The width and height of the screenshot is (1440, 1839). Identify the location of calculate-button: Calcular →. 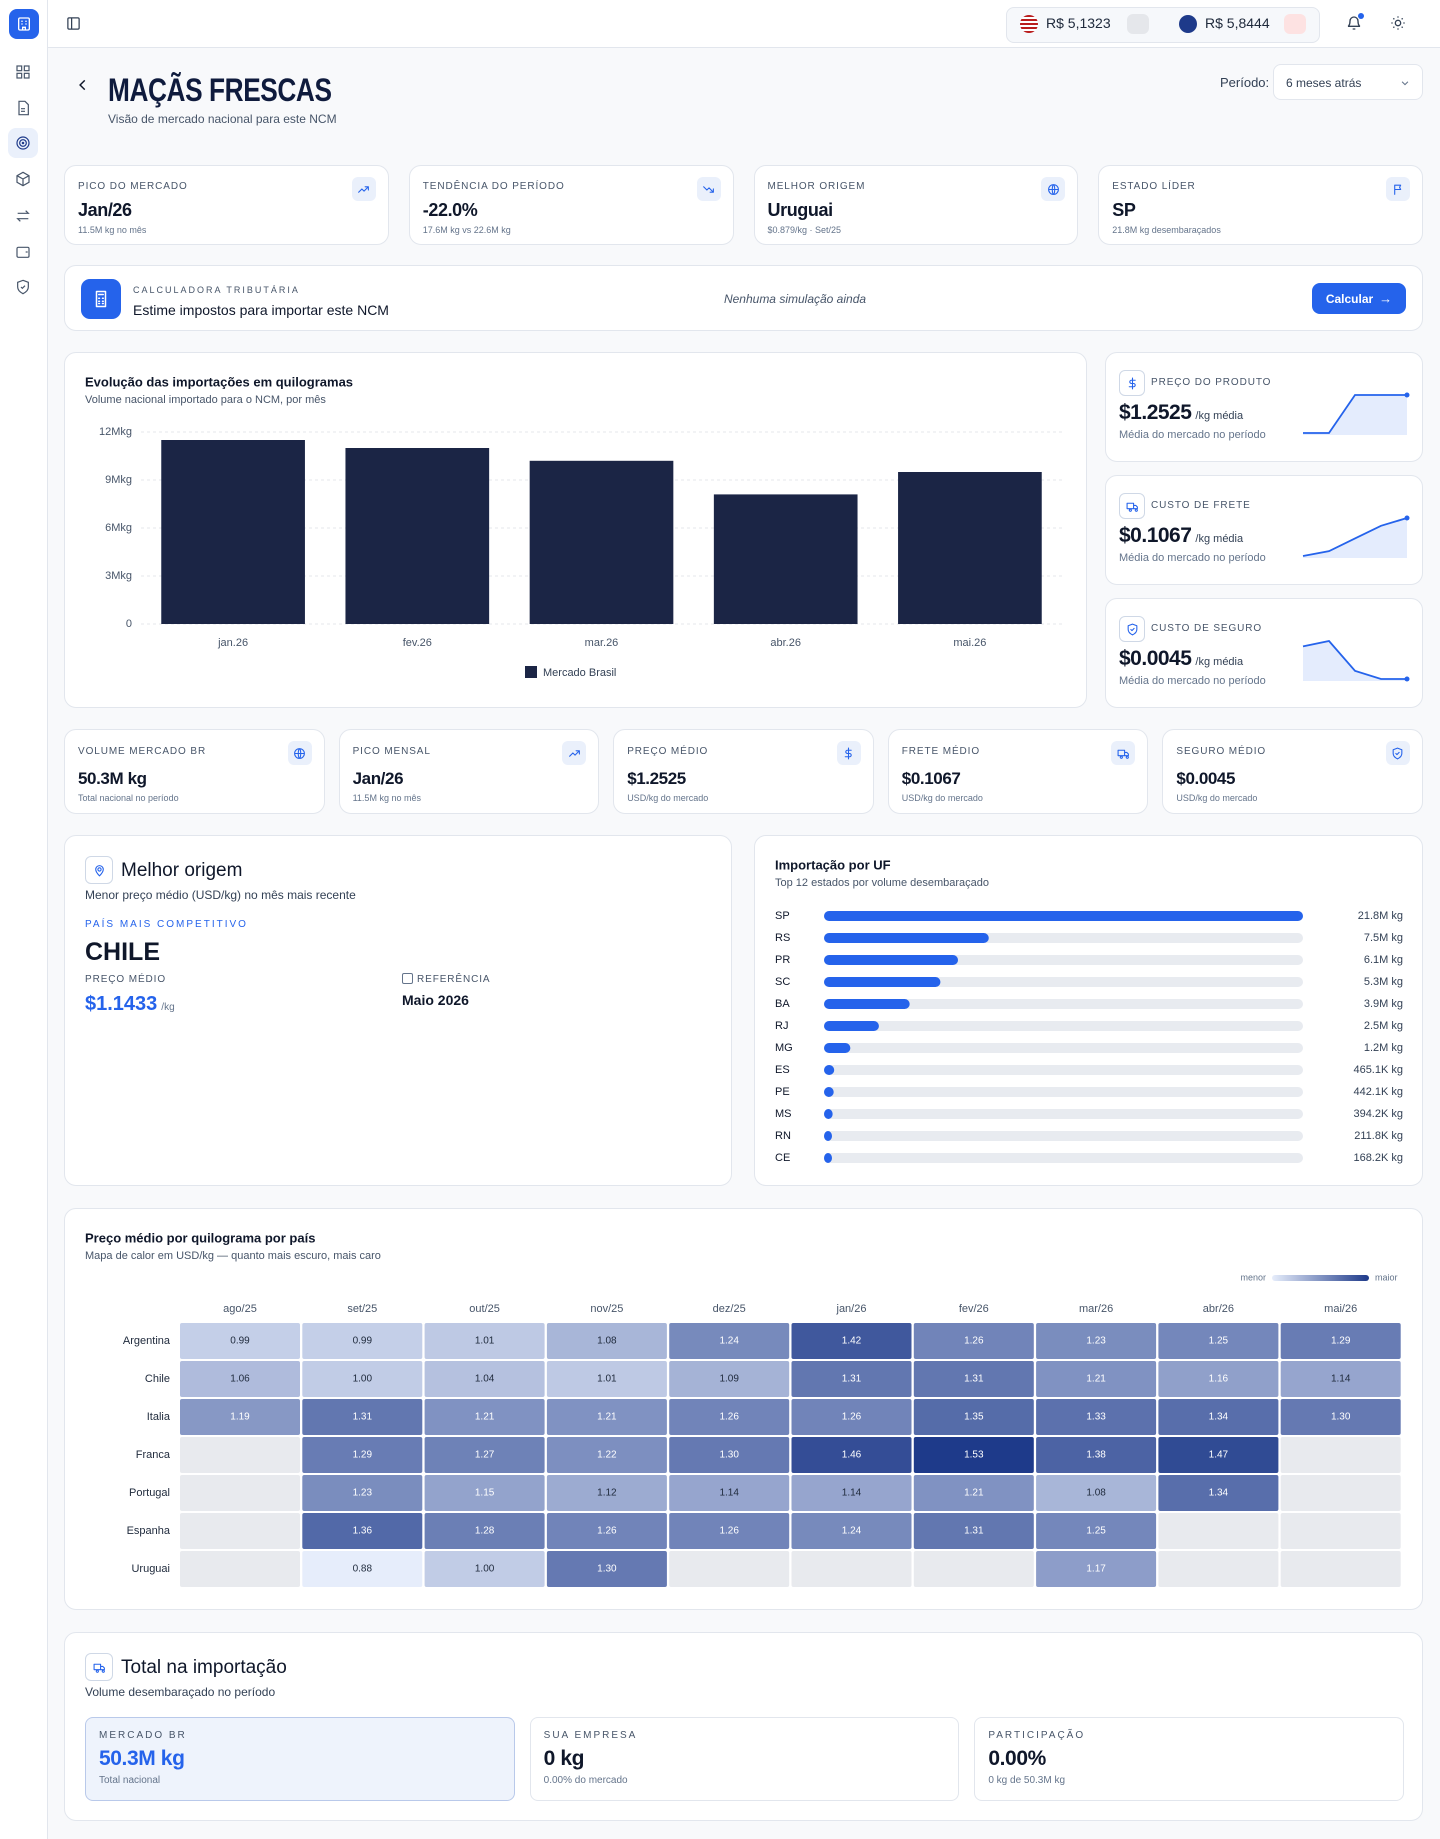
(1359, 298).